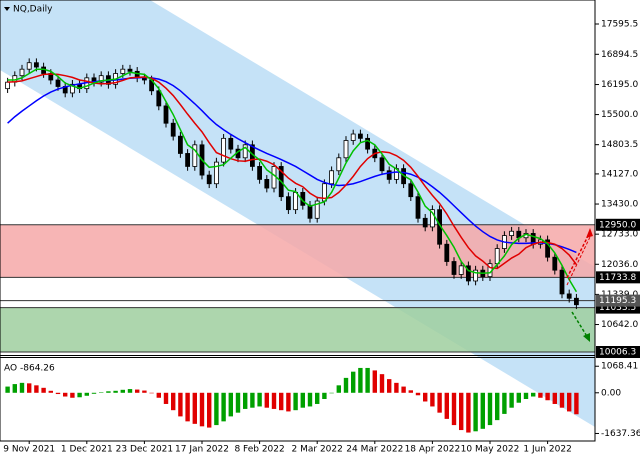  What do you see at coordinates (87, 450) in the screenshot?
I see `x-tick-label: 1 Dec 2021` at bounding box center [87, 450].